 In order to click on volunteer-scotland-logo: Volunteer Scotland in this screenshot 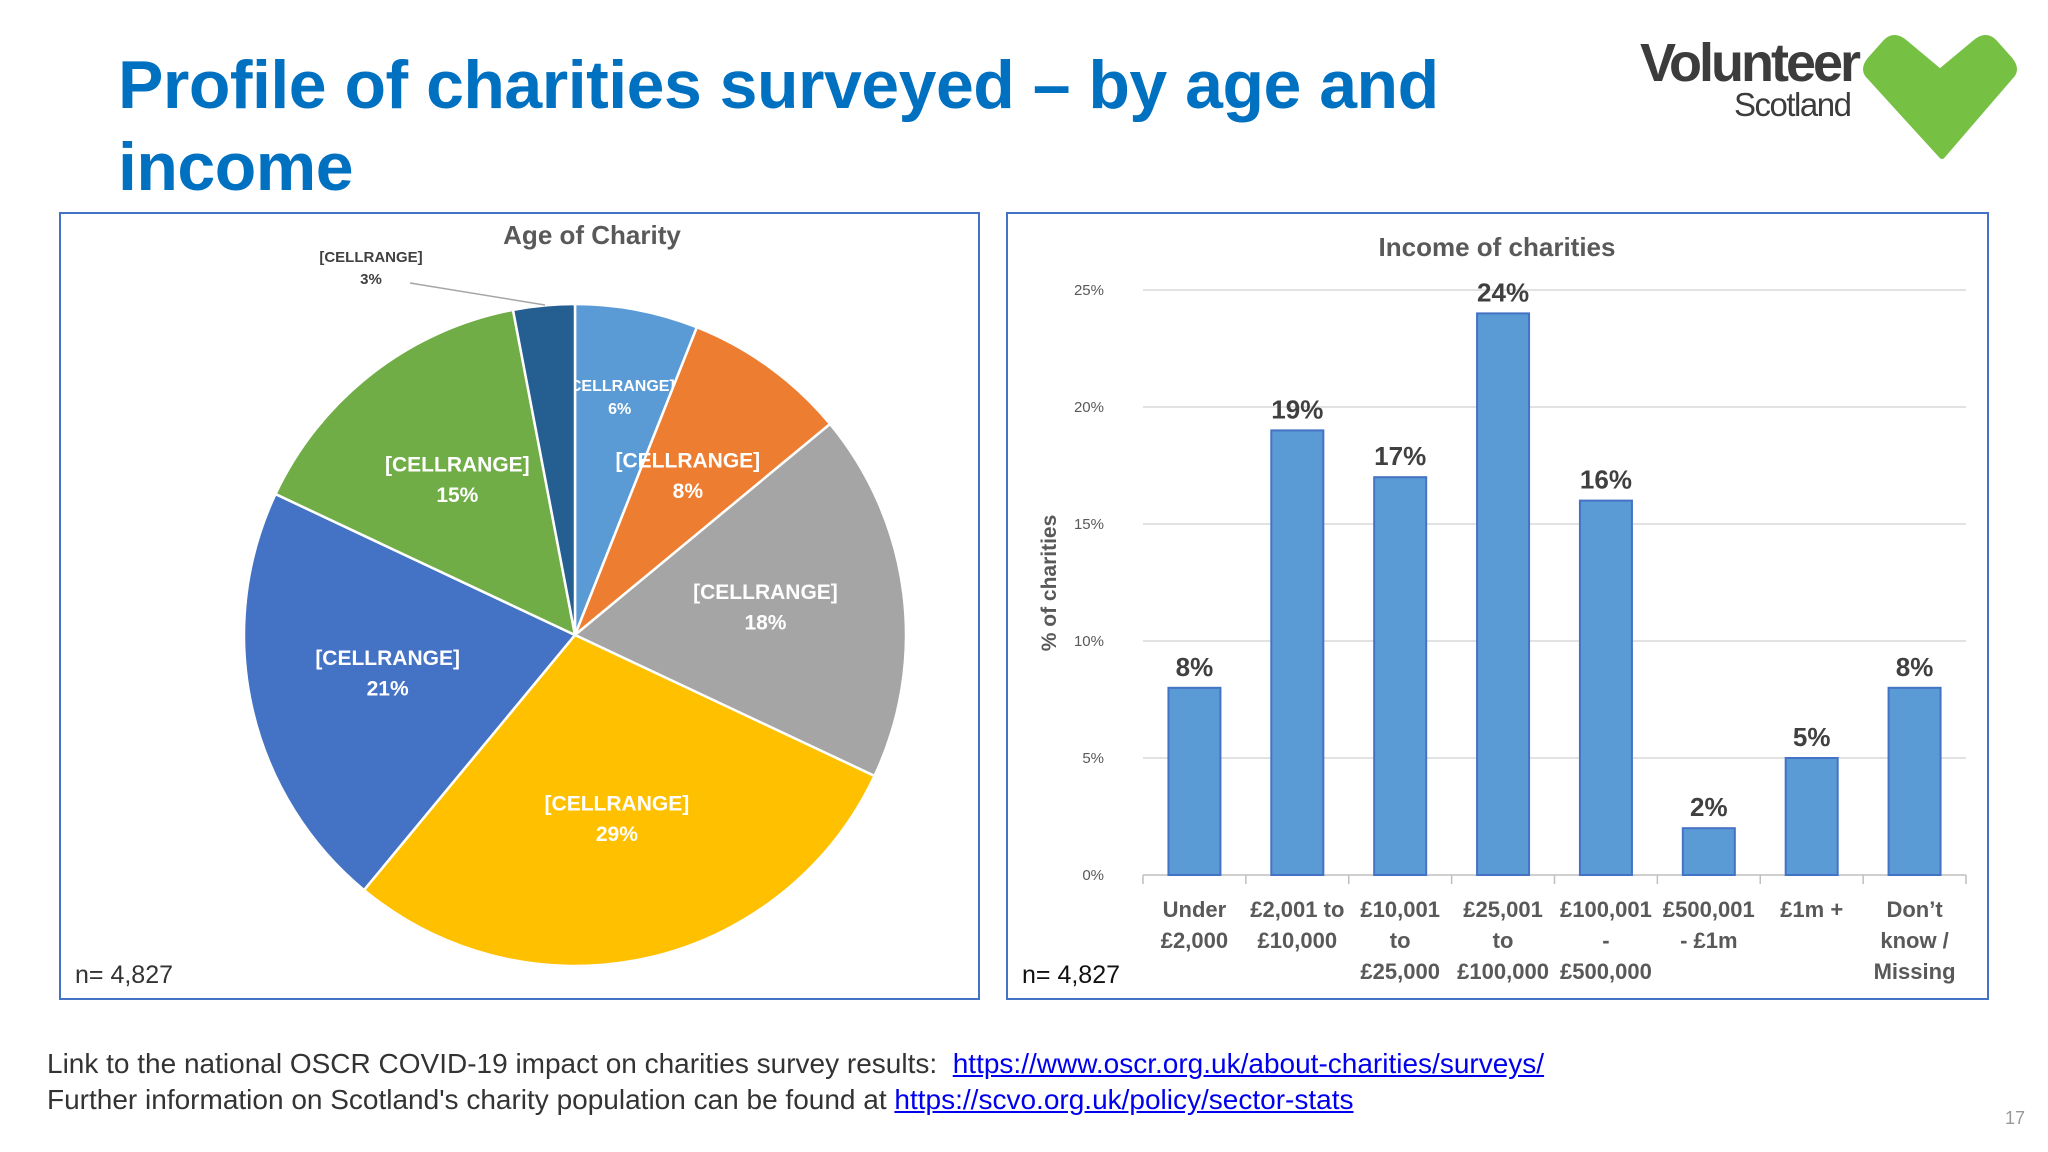, I will do `click(1835, 95)`.